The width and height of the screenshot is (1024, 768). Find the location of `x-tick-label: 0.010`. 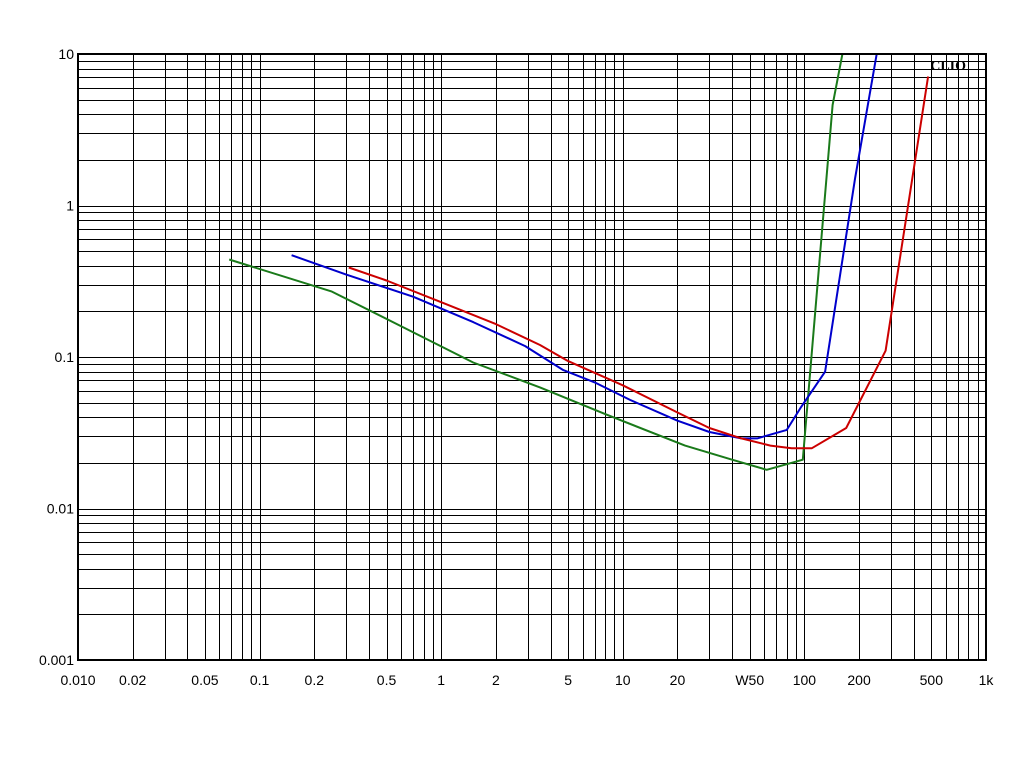

x-tick-label: 0.010 is located at coordinates (77, 680).